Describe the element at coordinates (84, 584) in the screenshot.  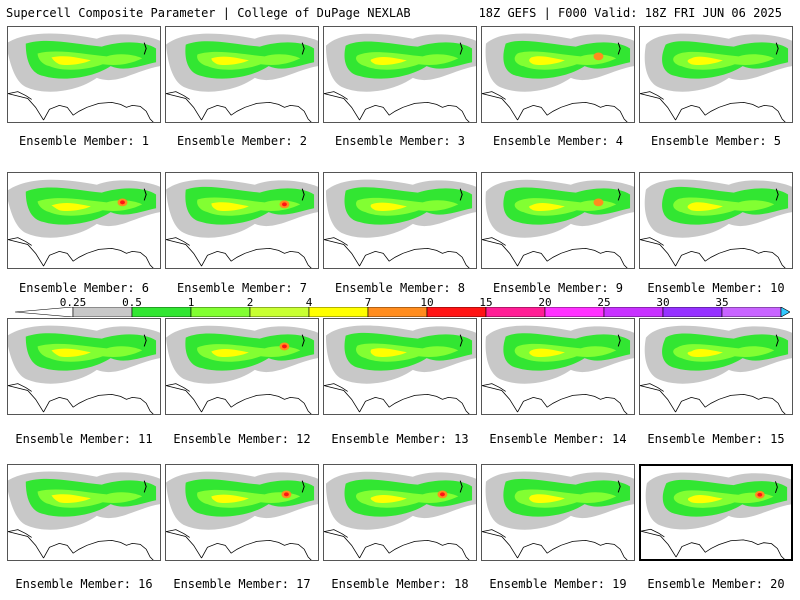
I see `ensemble-member-label-16: Ensemble Member: 16` at that location.